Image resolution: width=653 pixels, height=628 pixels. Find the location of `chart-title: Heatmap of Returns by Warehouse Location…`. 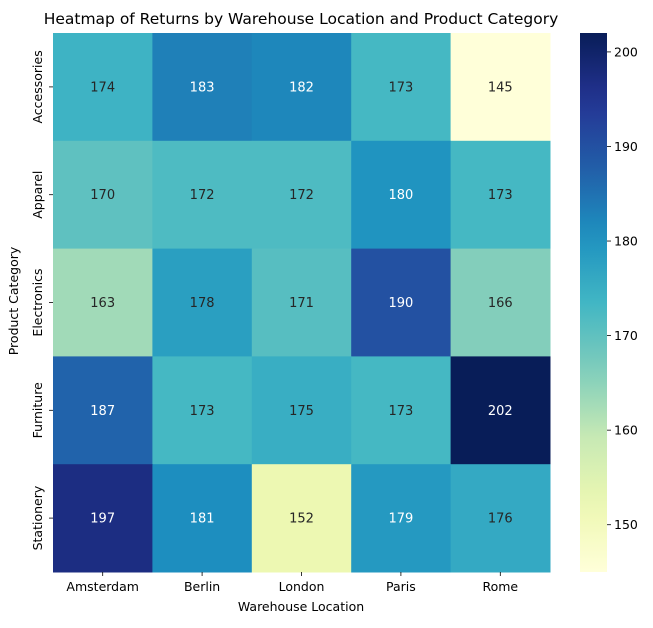

chart-title: Heatmap of Returns by Warehouse Location… is located at coordinates (301, 19).